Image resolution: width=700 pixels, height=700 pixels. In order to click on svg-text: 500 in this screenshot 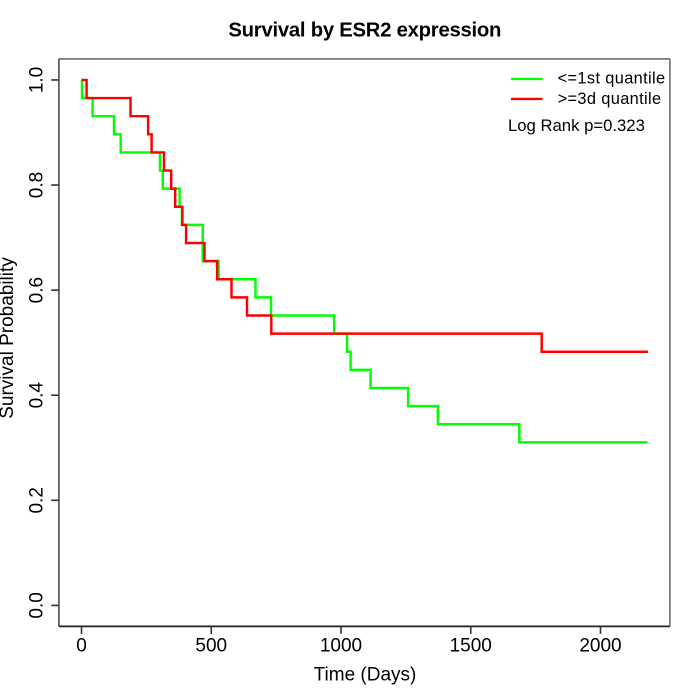, I will do `click(211, 645)`.